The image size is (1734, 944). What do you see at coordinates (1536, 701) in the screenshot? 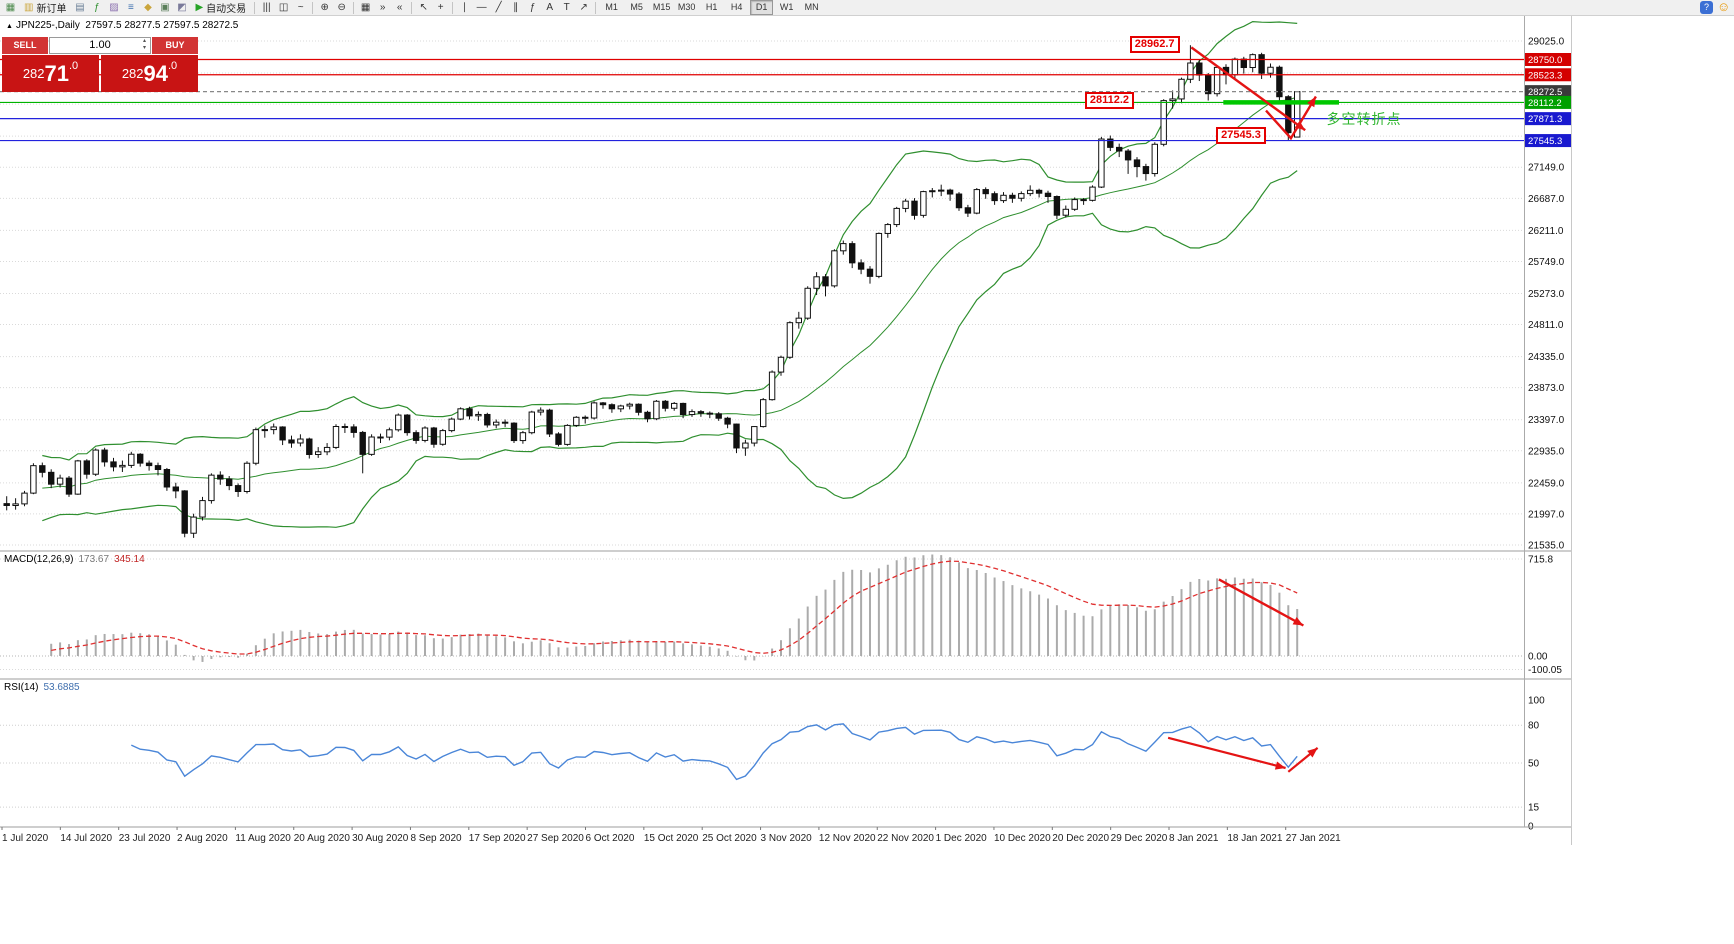
I see `rsi-scale-label: 100` at bounding box center [1536, 701].